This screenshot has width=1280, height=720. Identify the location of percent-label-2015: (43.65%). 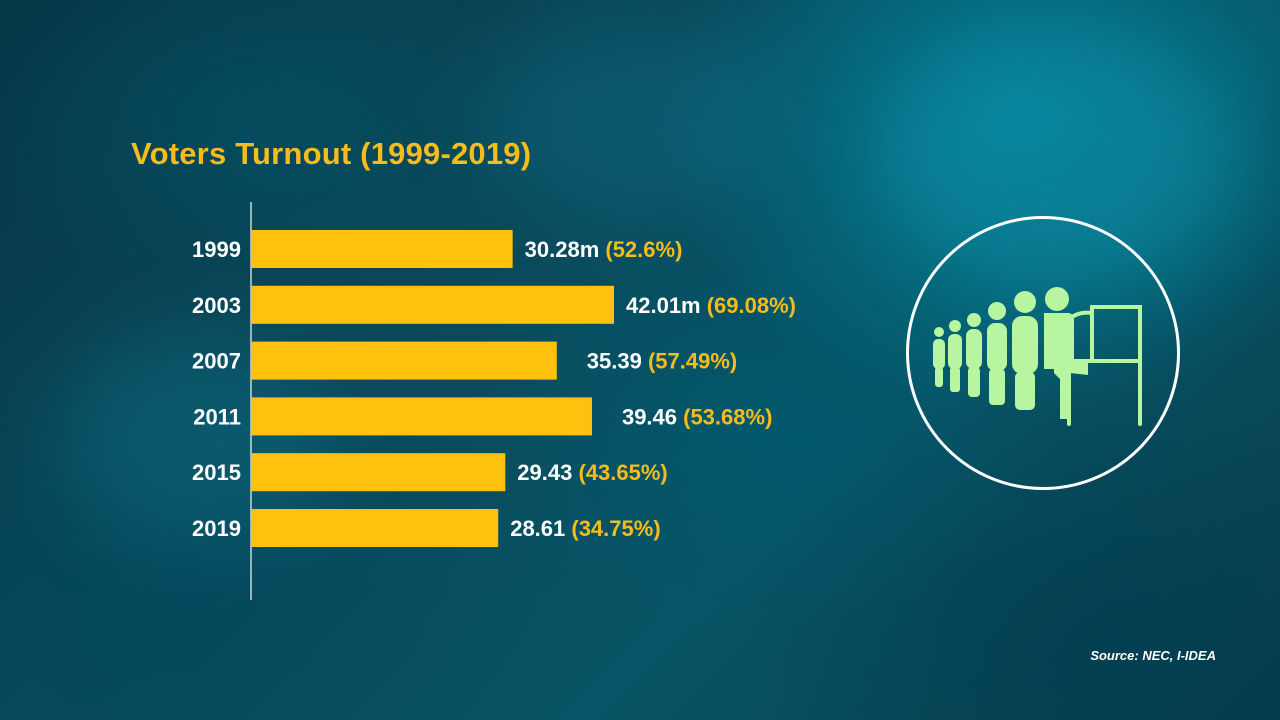
(622, 472).